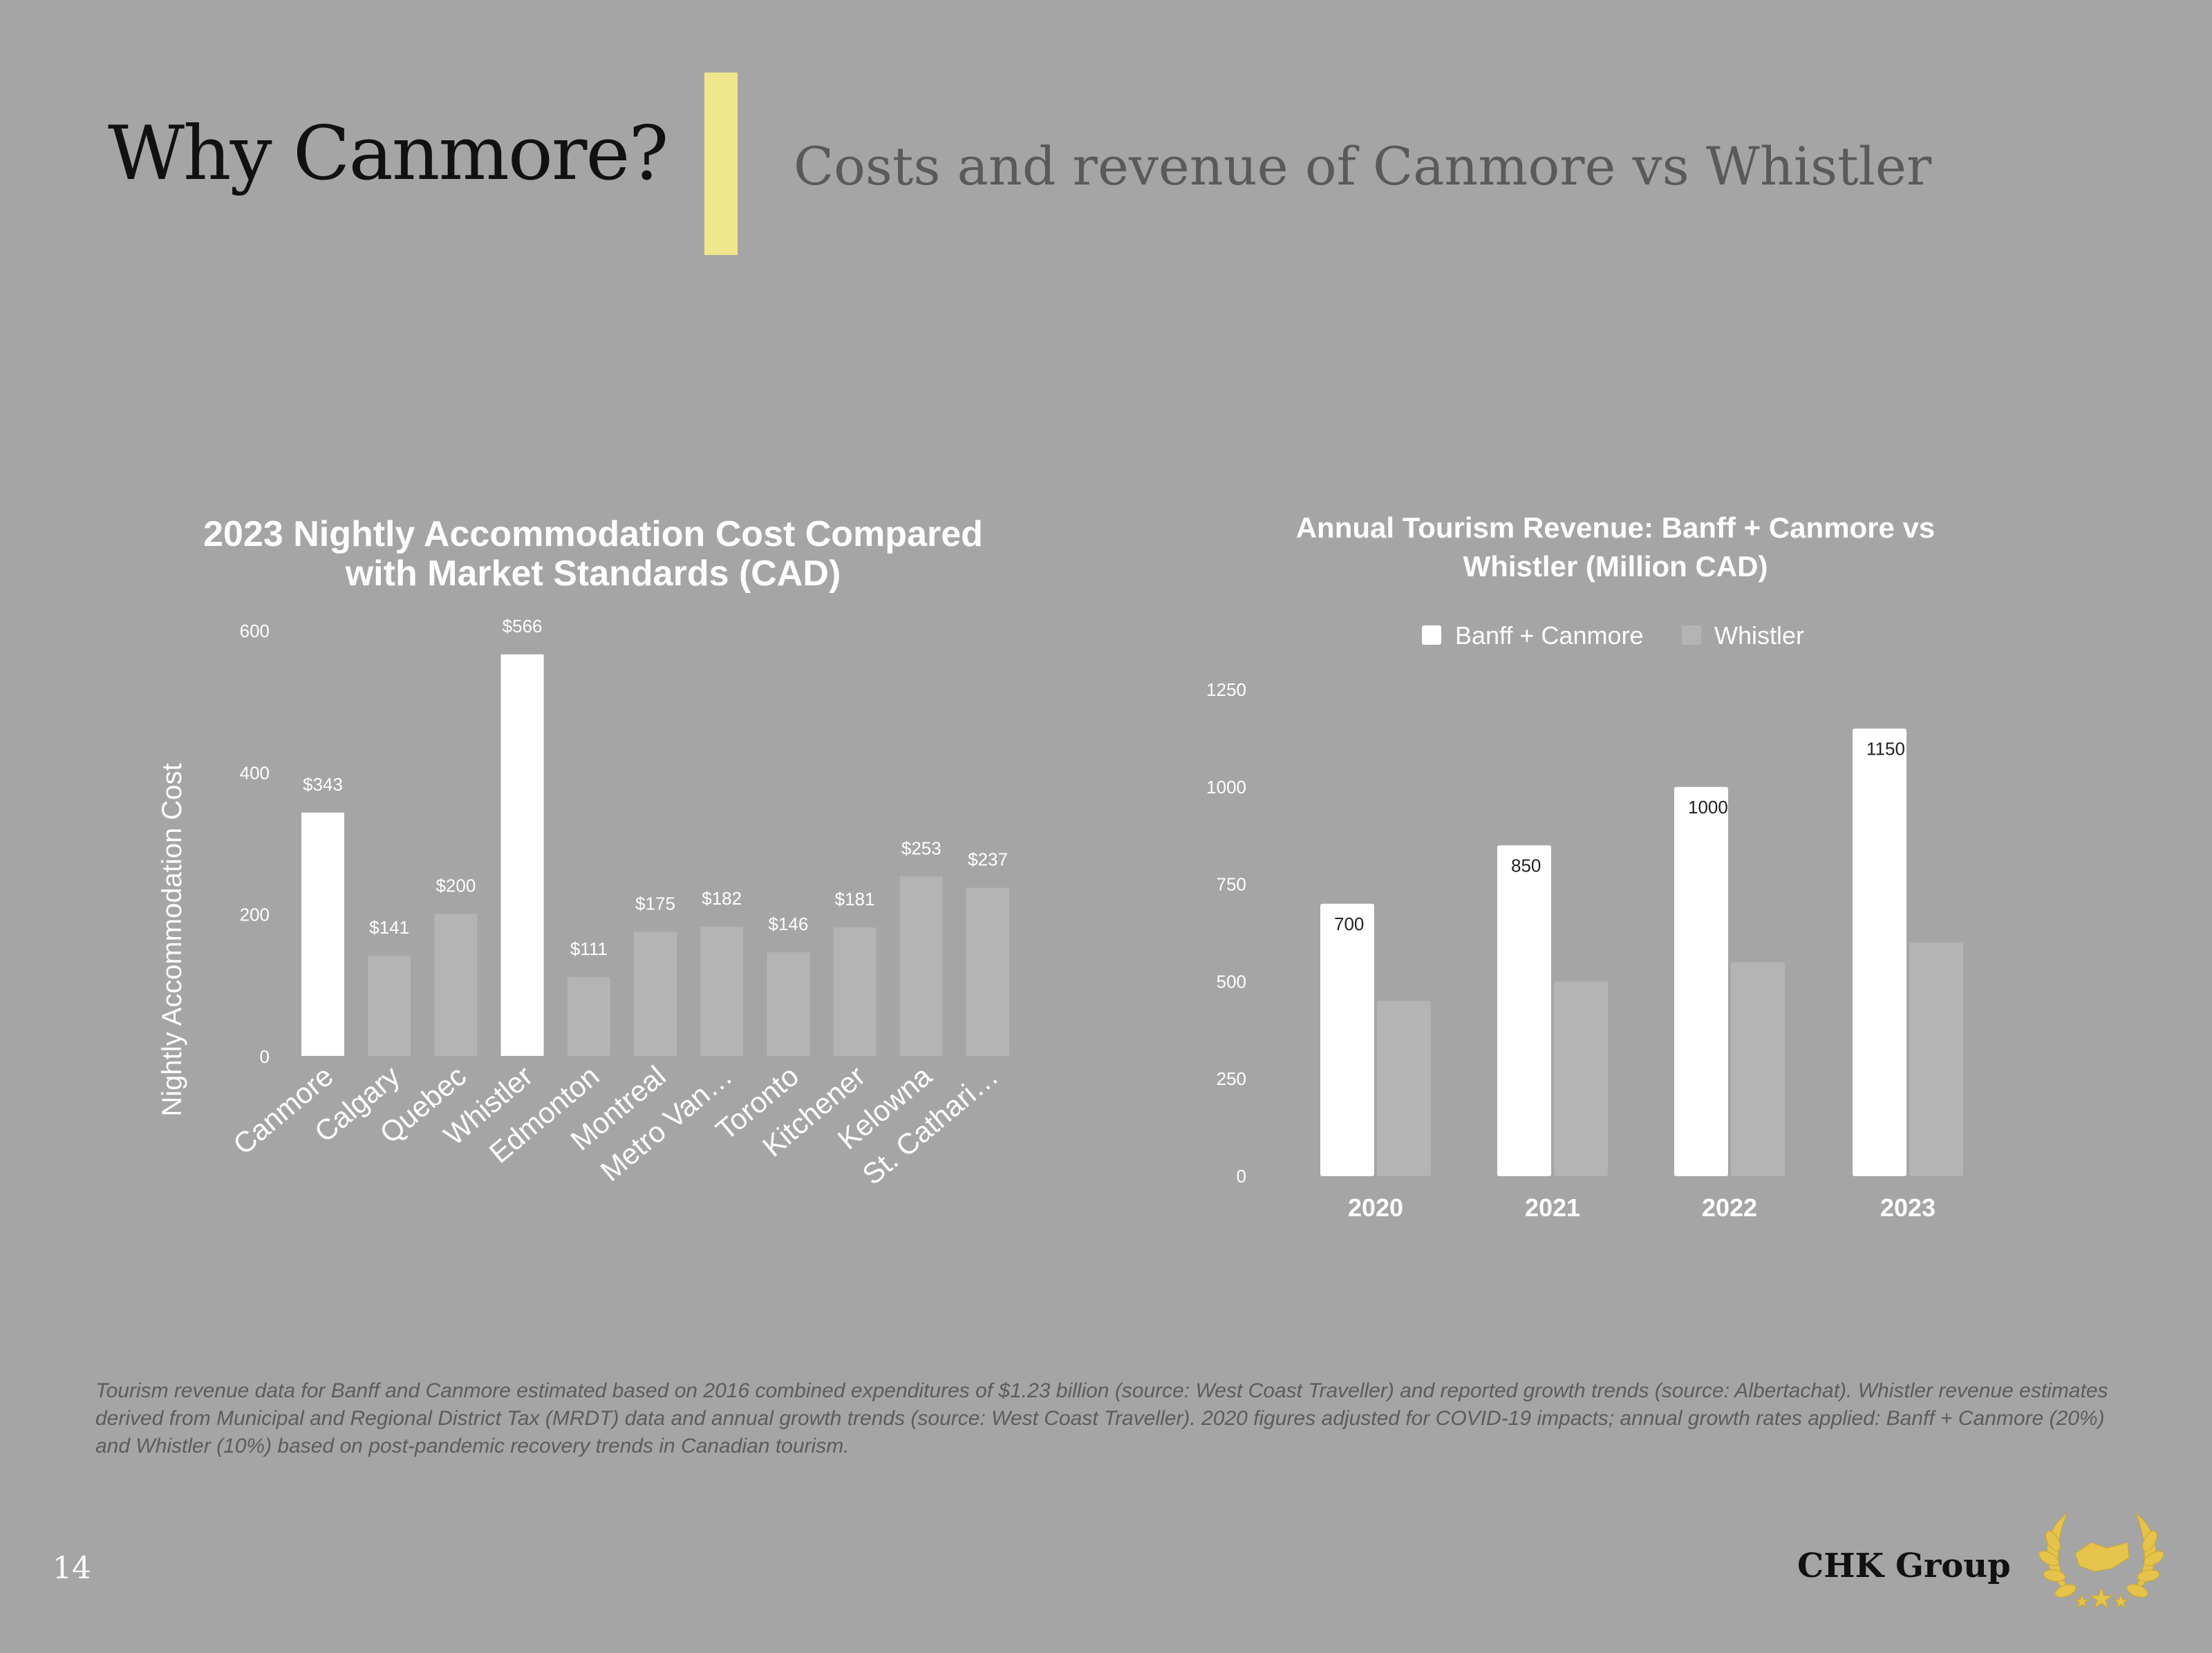 This screenshot has height=1653, width=2212. I want to click on y-tick-label: 600, so click(255, 631).